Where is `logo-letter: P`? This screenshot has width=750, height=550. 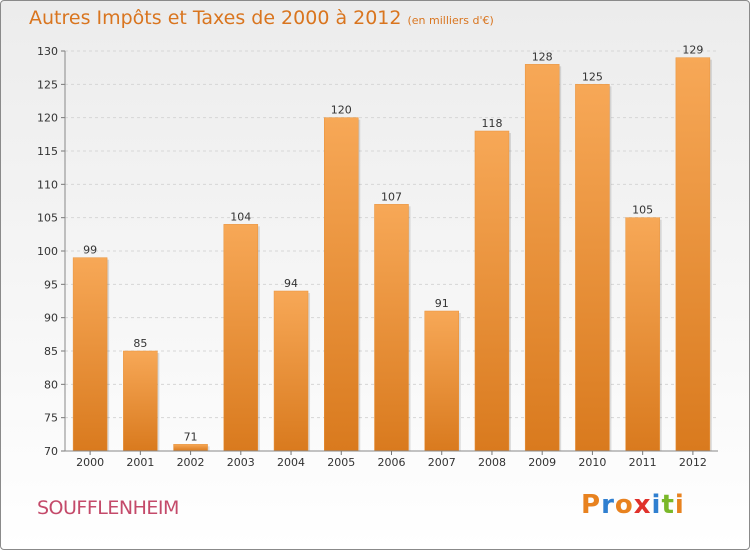 logo-letter: P is located at coordinates (591, 505).